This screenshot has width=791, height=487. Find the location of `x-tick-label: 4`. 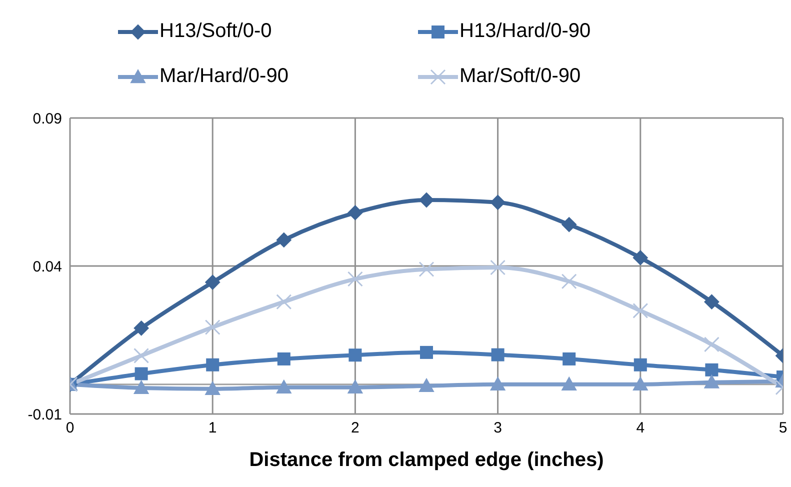

x-tick-label: 4 is located at coordinates (640, 428).